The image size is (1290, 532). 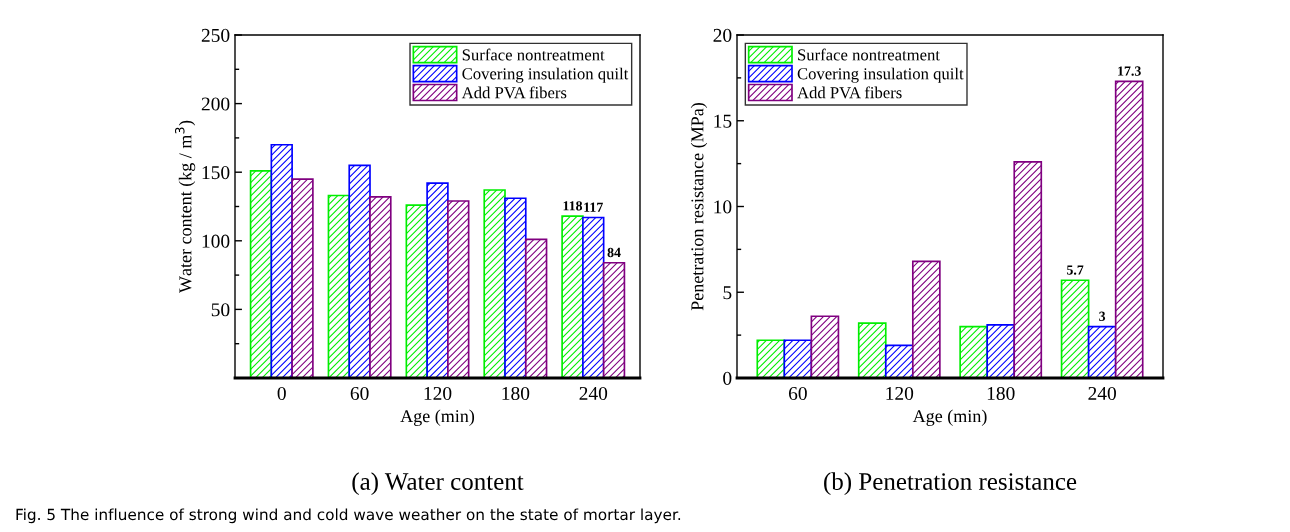 I want to click on data-label: 17.3, so click(x=1129, y=71).